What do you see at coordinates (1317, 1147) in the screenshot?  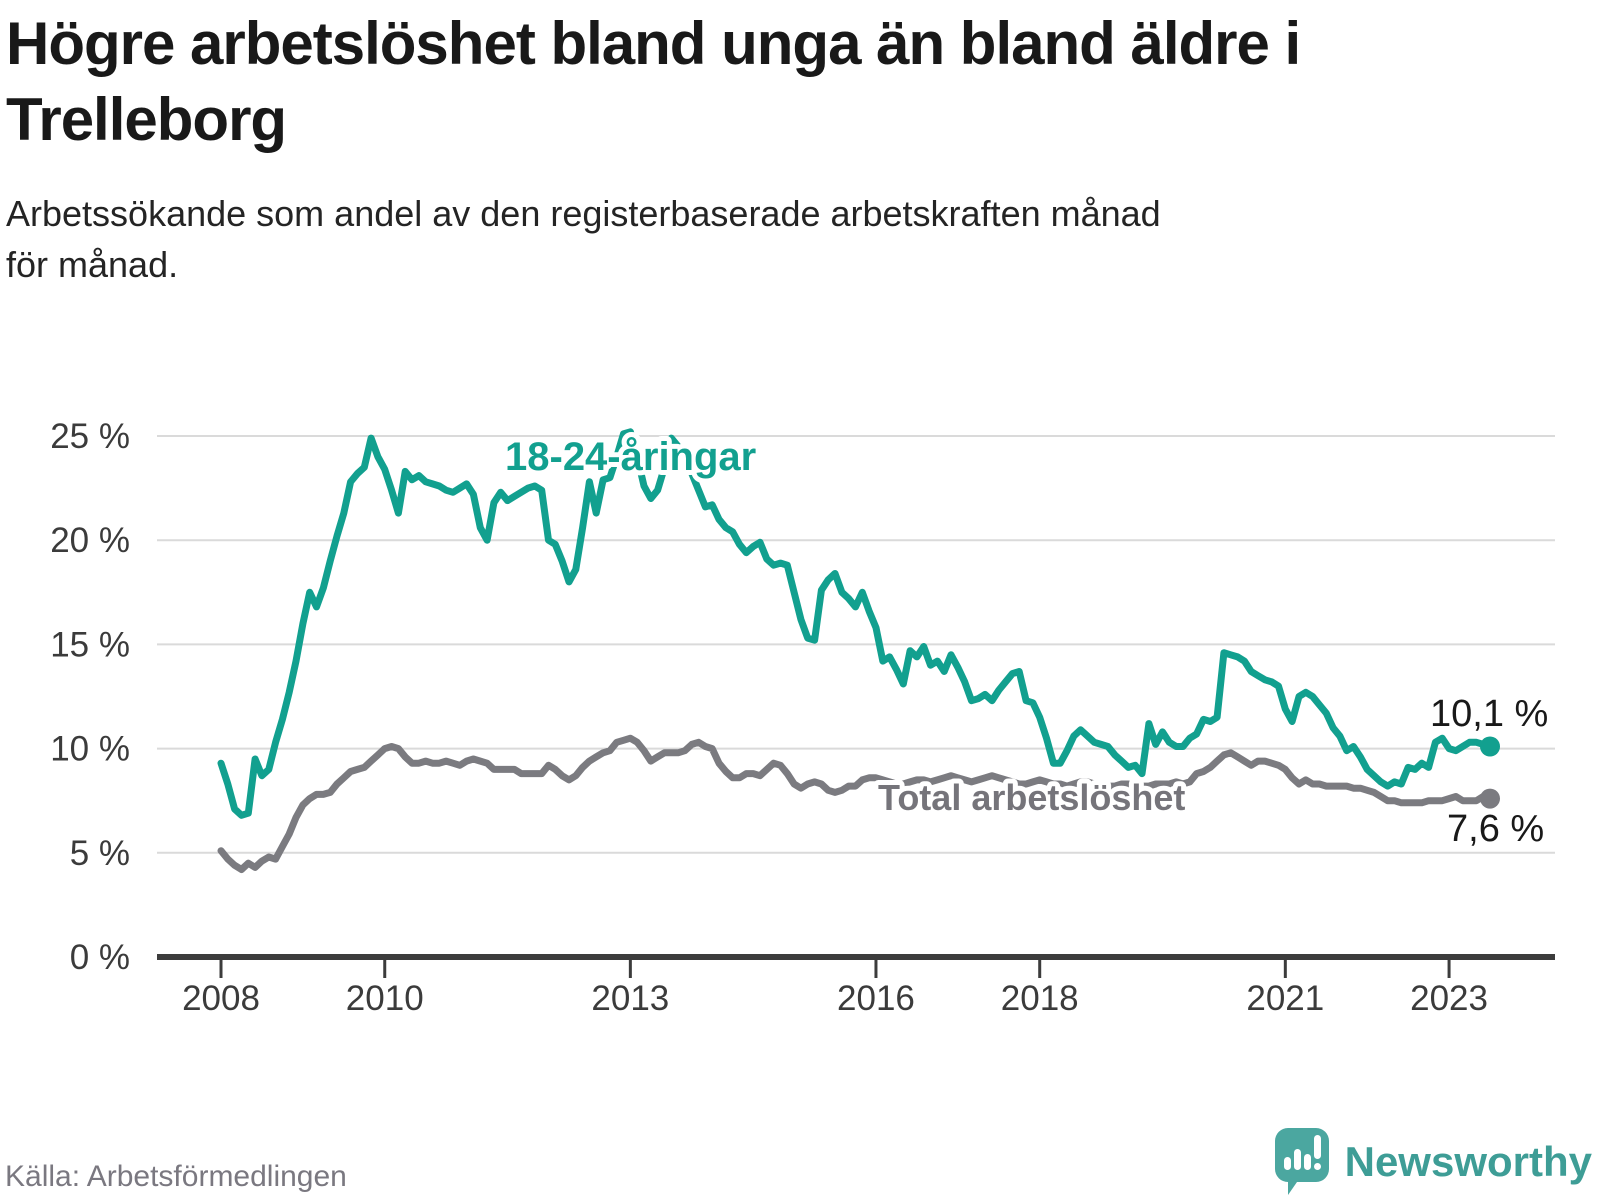 I see `logo-exclamation-bar` at bounding box center [1317, 1147].